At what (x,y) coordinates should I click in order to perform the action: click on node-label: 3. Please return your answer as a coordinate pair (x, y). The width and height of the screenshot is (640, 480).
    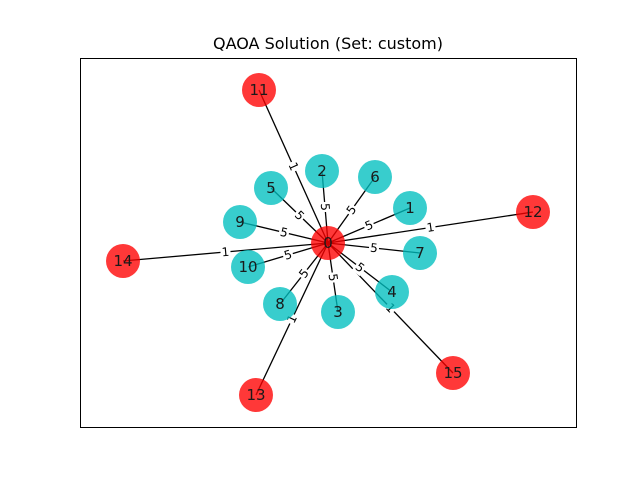
    Looking at the image, I should click on (338, 312).